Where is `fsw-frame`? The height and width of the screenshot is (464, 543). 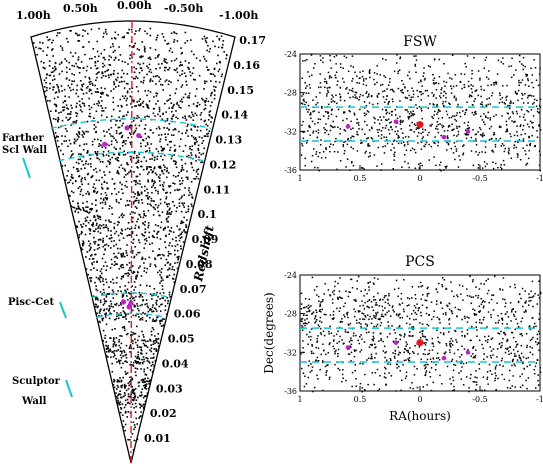 fsw-frame is located at coordinates (420, 112).